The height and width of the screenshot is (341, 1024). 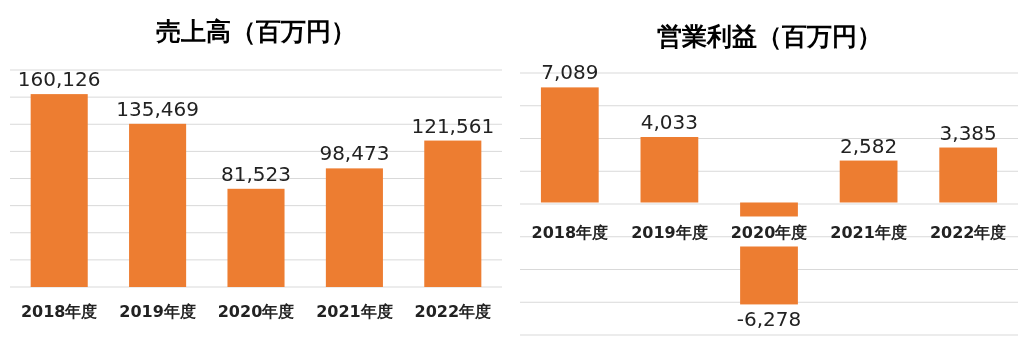 What do you see at coordinates (868, 145) in the screenshot?
I see `data-label: 2,582` at bounding box center [868, 145].